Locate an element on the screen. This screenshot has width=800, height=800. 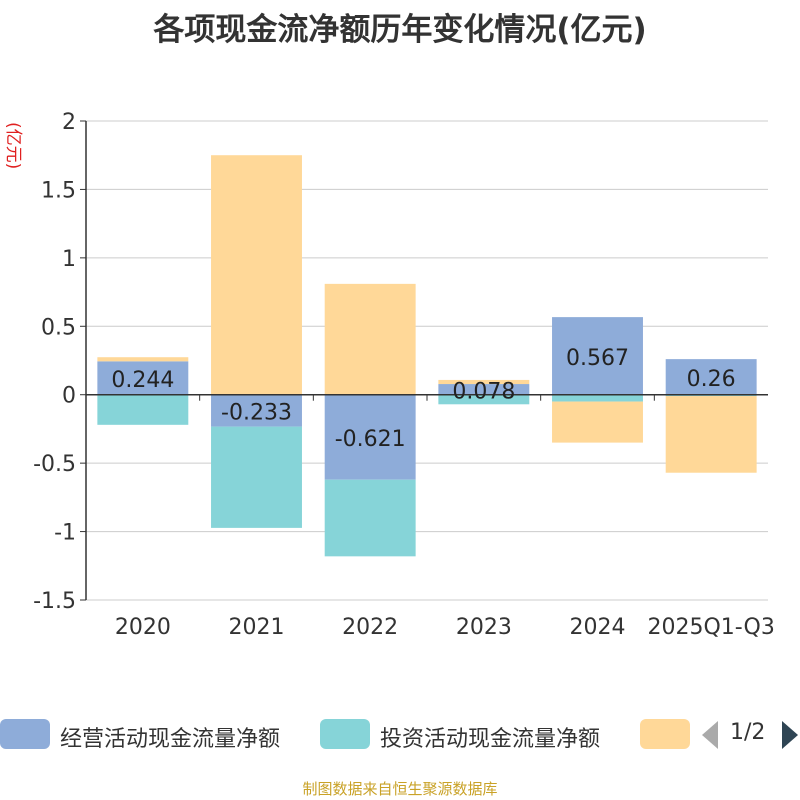
legend-label-operating: 经营活动现金流量净额 is located at coordinates (170, 739).